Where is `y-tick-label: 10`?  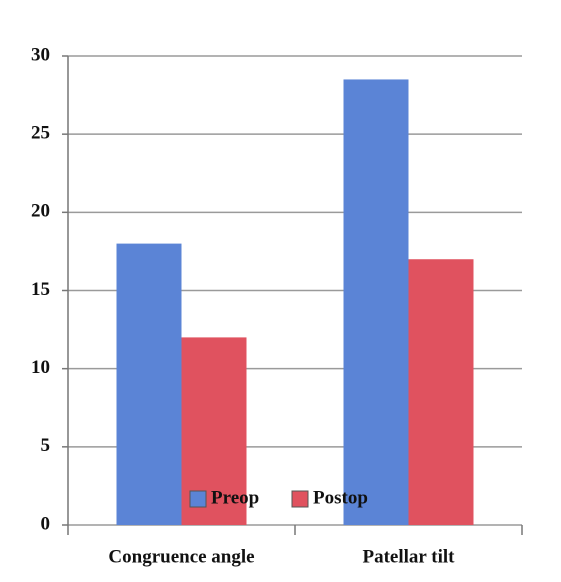 y-tick-label: 10 is located at coordinates (40, 367).